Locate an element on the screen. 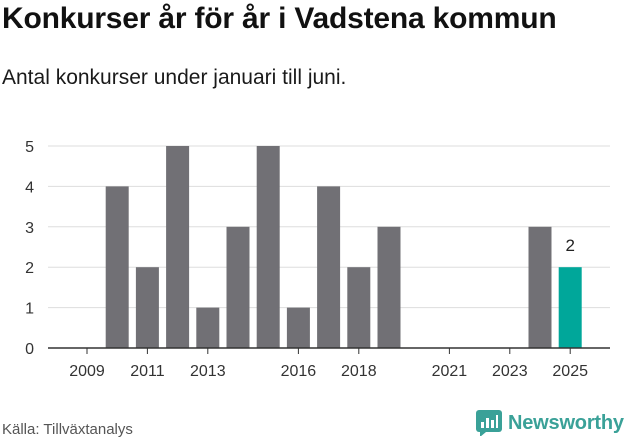 Image resolution: width=631 pixels, height=439 pixels. source-note: Källa: Tillväxtanalys is located at coordinates (67, 429).